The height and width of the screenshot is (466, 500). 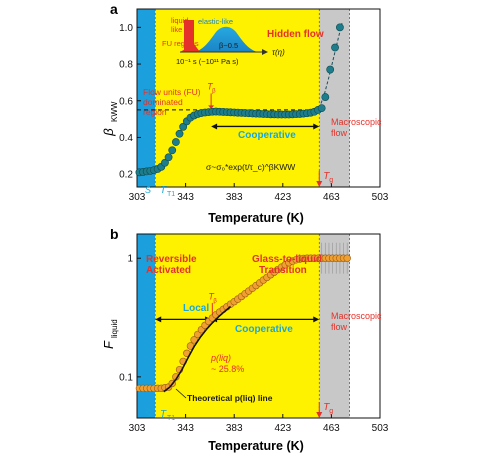 I want to click on inset-axis-label: τ(η), so click(x=278, y=52).